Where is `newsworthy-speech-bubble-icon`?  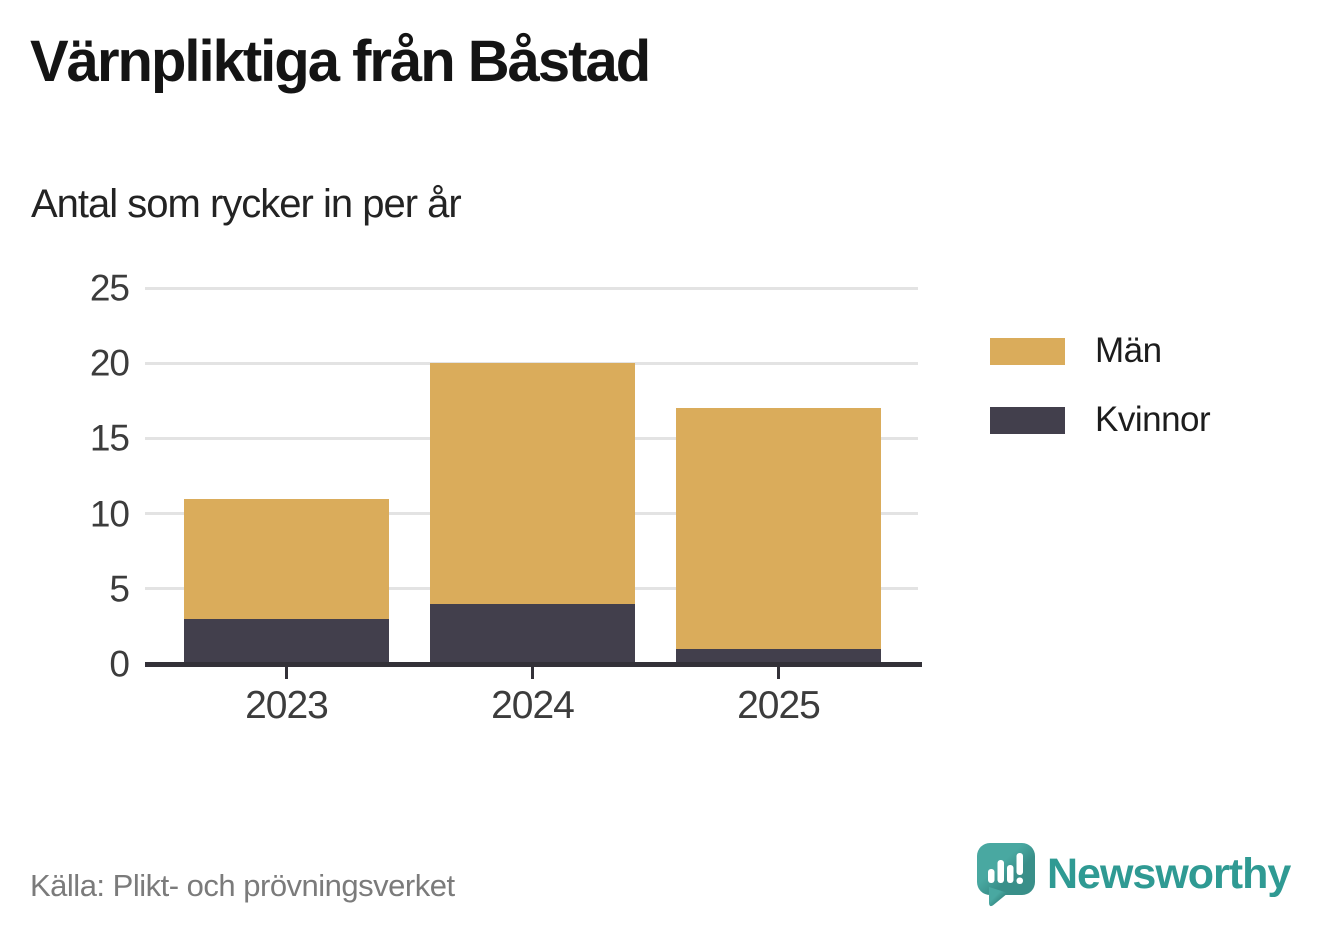 newsworthy-speech-bubble-icon is located at coordinates (1006, 877).